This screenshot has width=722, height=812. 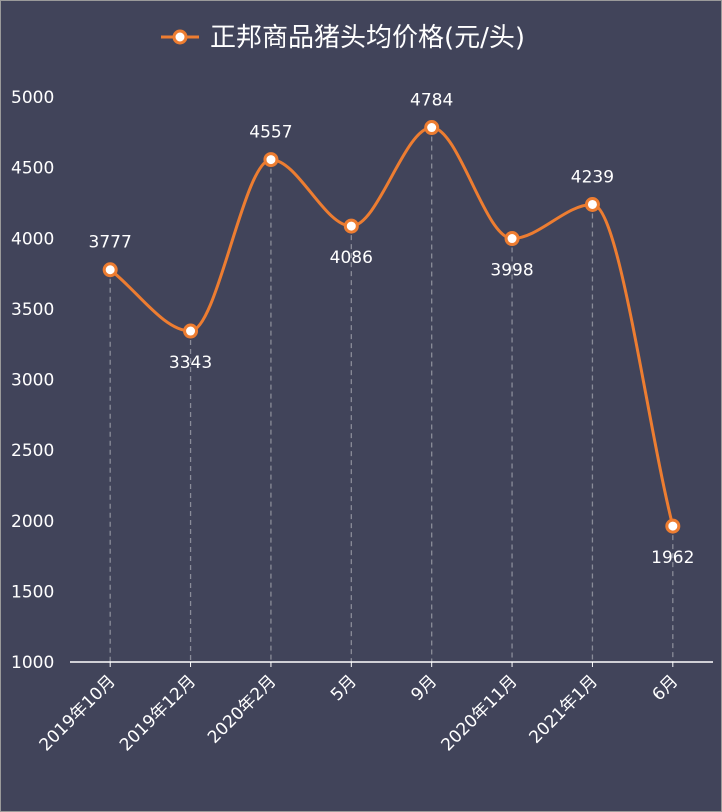 I want to click on y-tick-label-6: 4000, so click(x=32, y=239).